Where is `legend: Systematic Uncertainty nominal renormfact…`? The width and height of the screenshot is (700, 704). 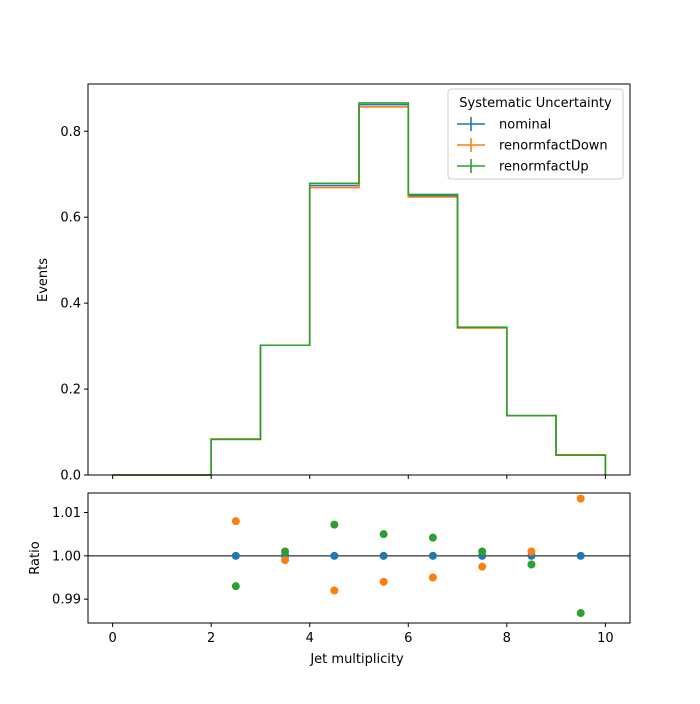 legend: Systematic Uncertainty nominal renormfact… is located at coordinates (535, 134).